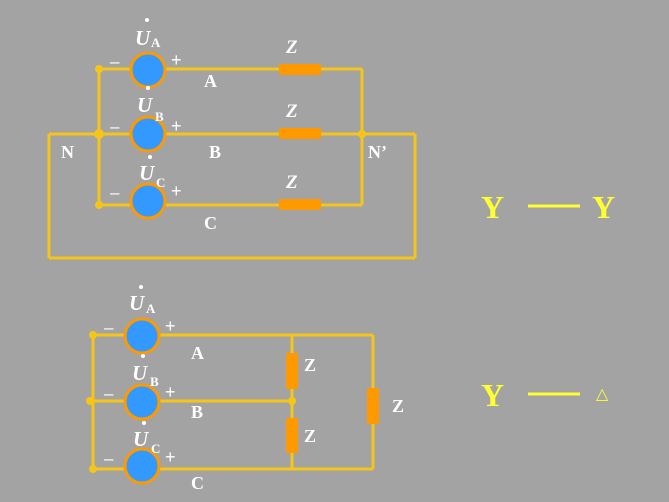  I want to click on top-impedance-label-c: Z, so click(291, 182).